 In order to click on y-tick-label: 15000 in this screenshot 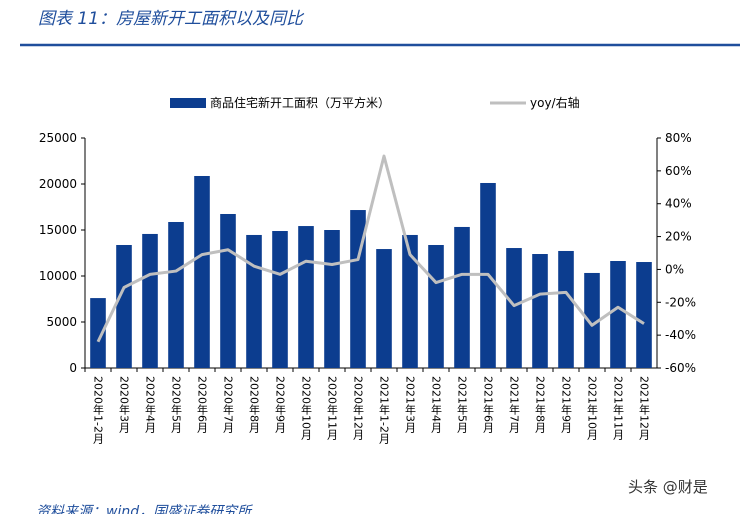, I will do `click(58, 230)`.